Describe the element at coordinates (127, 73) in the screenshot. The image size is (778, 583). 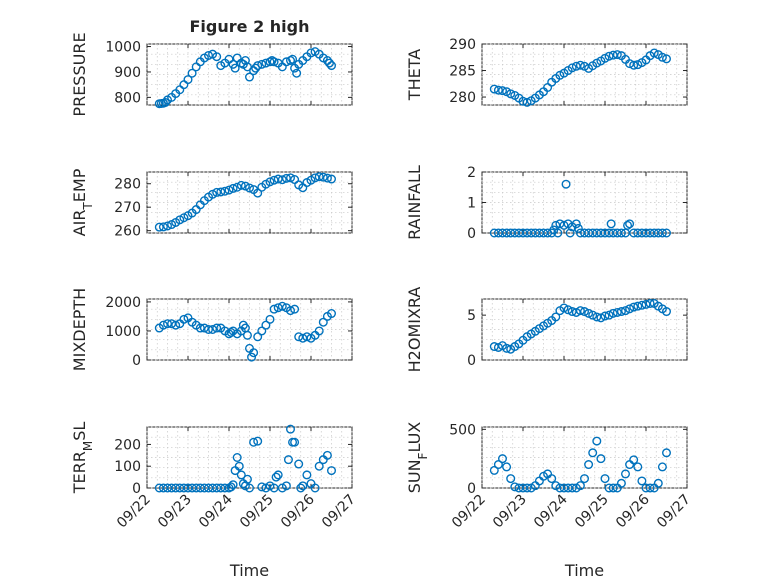
I see `y-tick-label: 900` at that location.